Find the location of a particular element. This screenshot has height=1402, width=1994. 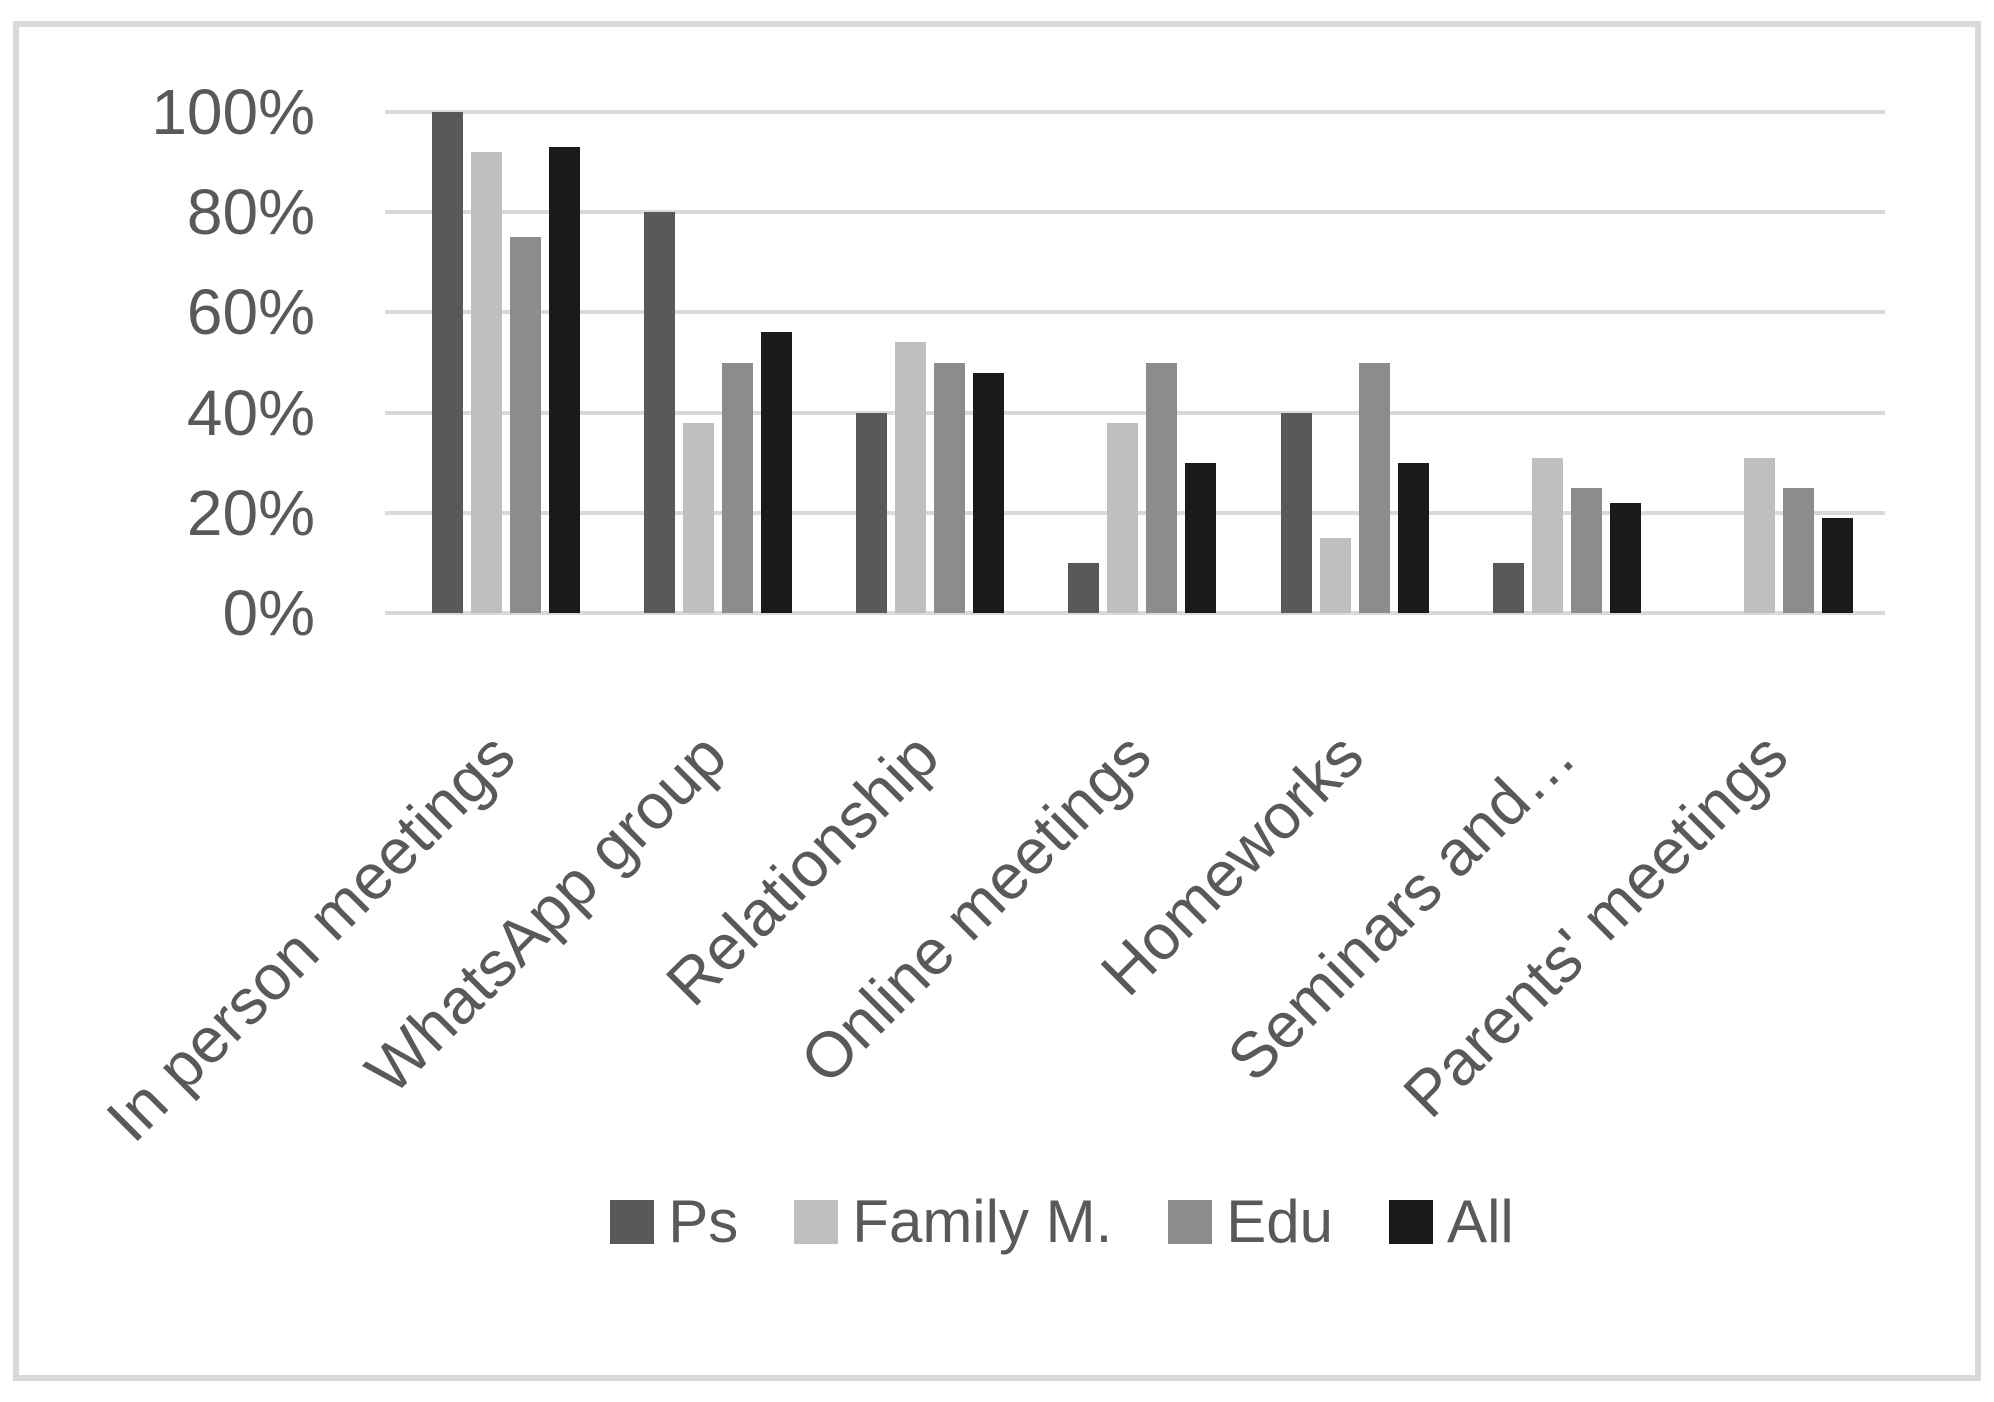

y-axis-tick-label: 40% is located at coordinates (250, 413).